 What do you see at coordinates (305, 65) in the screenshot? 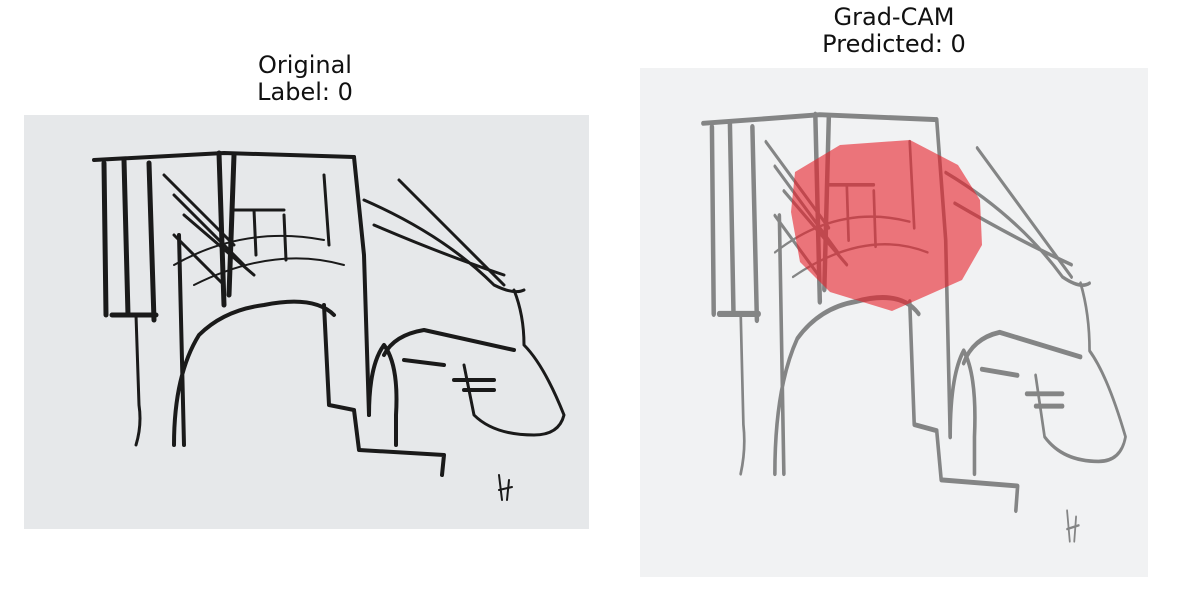
I see `panel-title: Original` at bounding box center [305, 65].